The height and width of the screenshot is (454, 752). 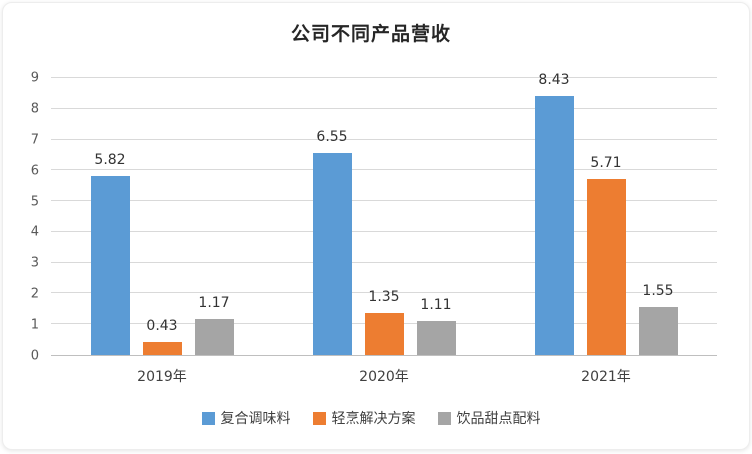 I want to click on legend-item: 轻烹解决方案, so click(x=364, y=418).